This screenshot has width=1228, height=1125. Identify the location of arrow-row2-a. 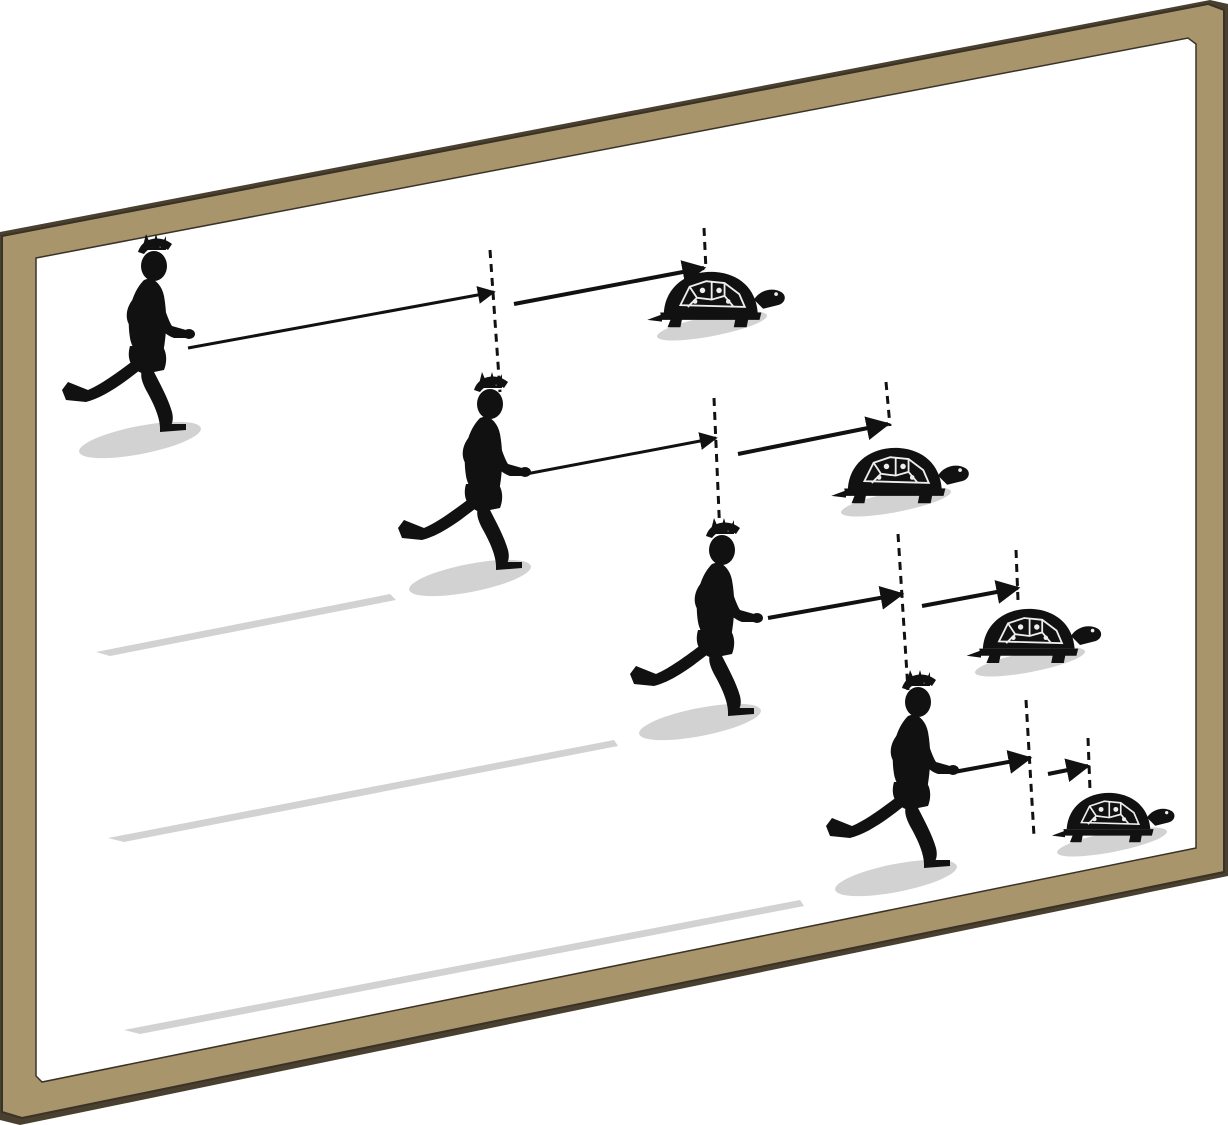
(621, 454).